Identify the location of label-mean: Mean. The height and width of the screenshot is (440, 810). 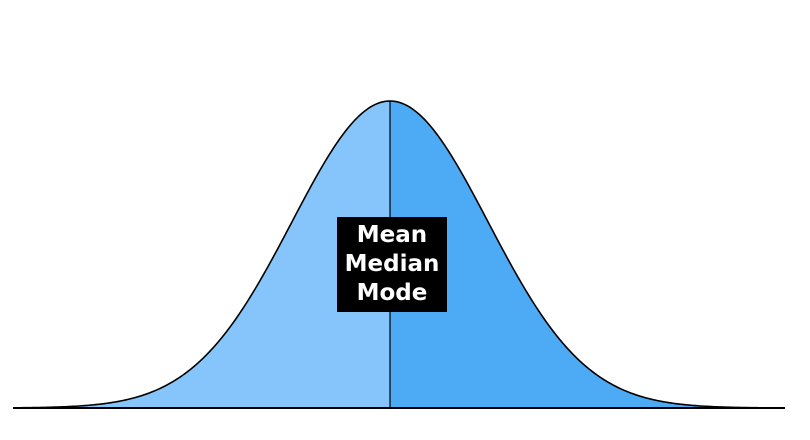
(392, 235).